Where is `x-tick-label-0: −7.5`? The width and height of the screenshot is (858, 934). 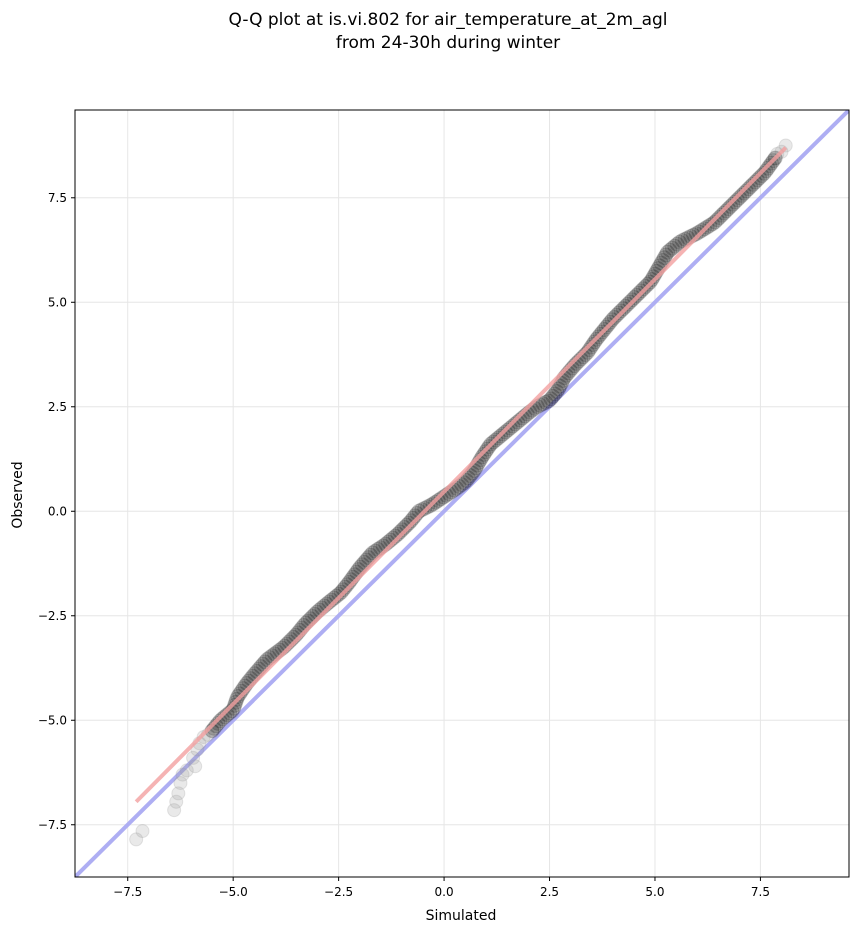 x-tick-label-0: −7.5 is located at coordinates (127, 892).